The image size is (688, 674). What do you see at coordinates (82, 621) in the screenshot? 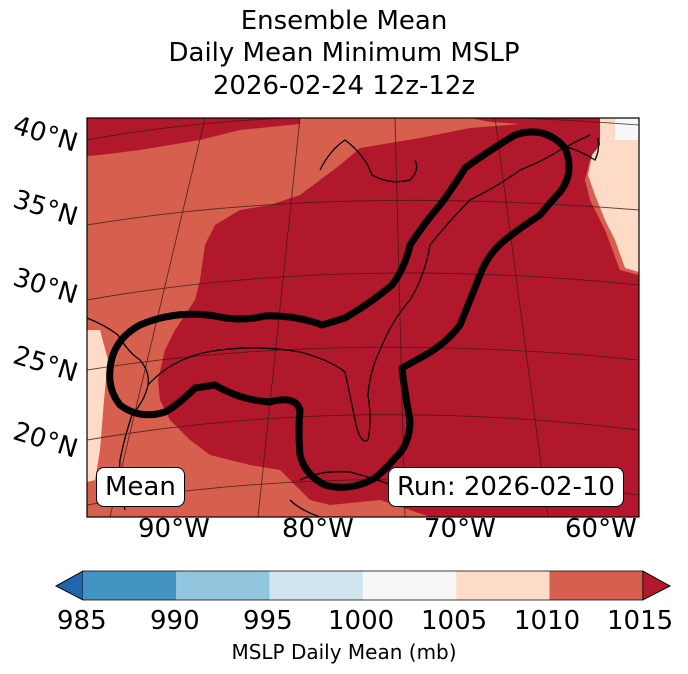
I see `colorbar-tick-985: 985` at bounding box center [82, 621].